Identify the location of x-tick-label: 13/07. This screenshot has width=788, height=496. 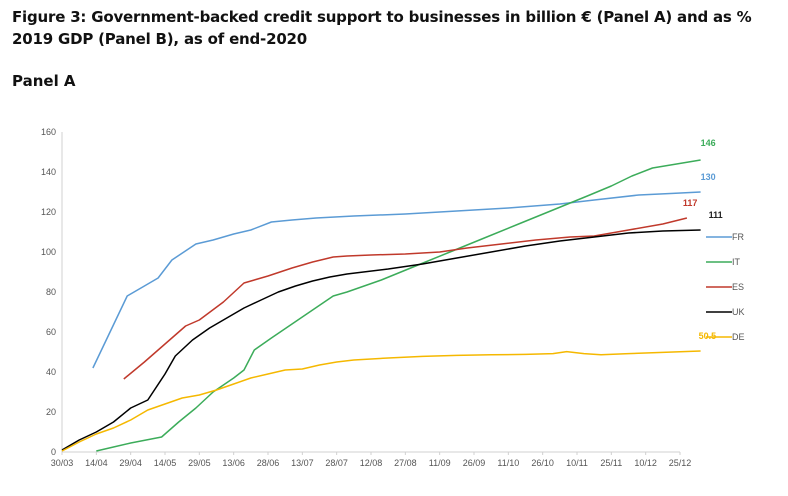
(302, 463).